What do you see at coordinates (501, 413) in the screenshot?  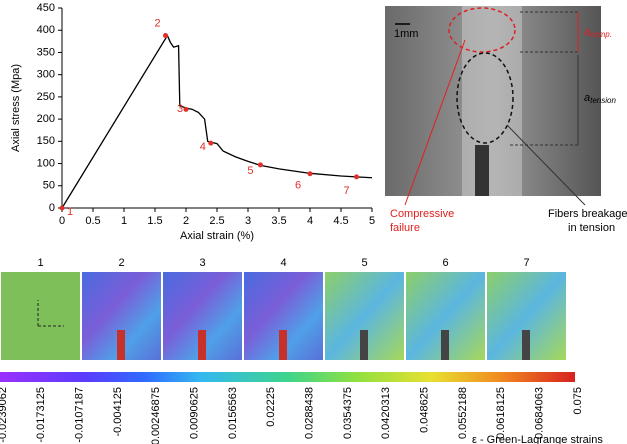 I see `colorbar-label: 0.0618125` at bounding box center [501, 413].